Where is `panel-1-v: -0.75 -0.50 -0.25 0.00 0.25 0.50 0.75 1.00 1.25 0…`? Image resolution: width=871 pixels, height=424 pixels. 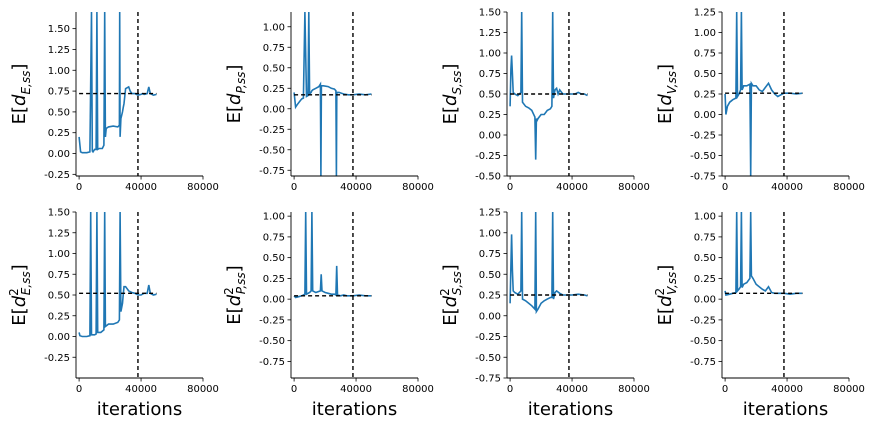 panel-1-v: -0.75 -0.50 -0.25 0.00 0.25 0.50 0.75 1.00 1.25 0… is located at coordinates (760, 101).